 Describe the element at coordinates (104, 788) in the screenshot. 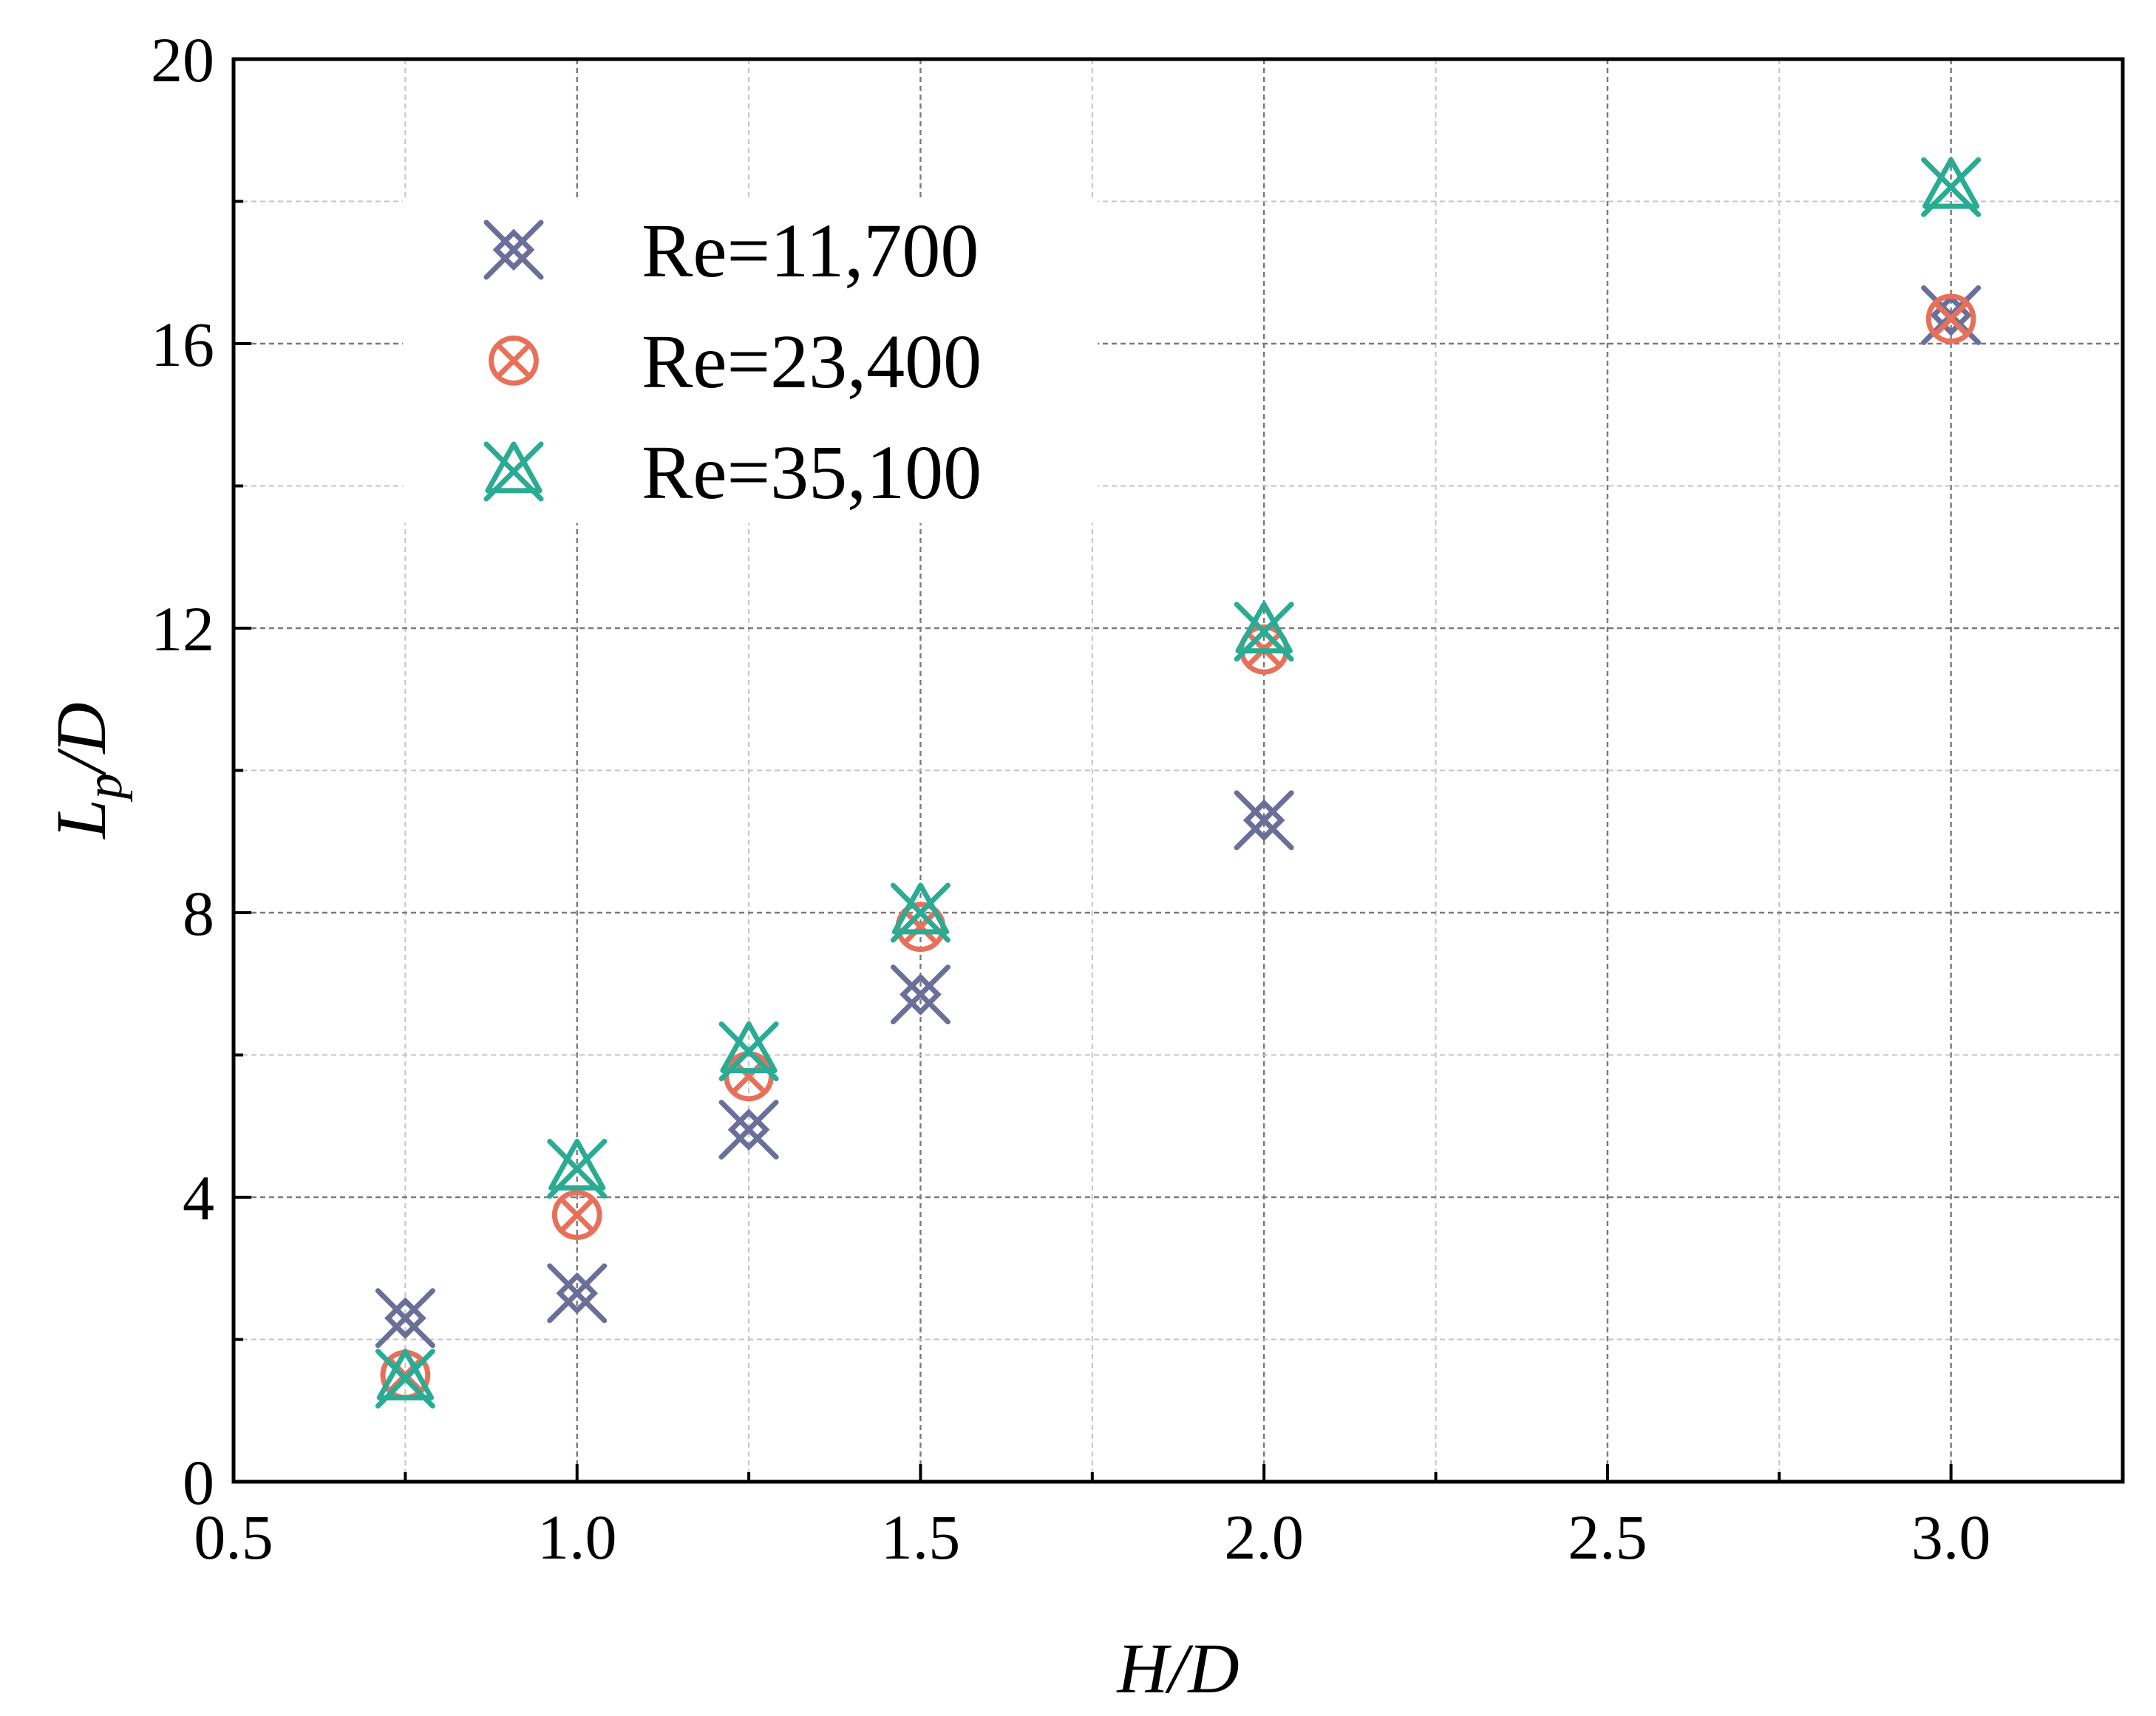

I see `y-axis-title-subscript: p` at that location.